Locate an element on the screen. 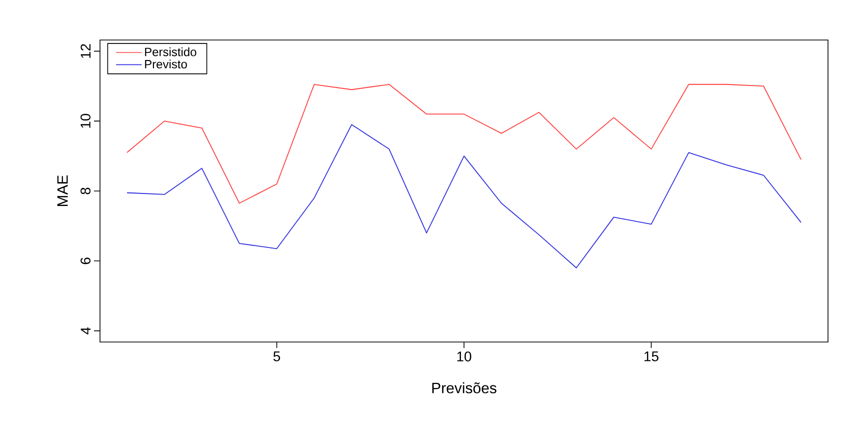 The image size is (862, 430). x-tick-label: 5 is located at coordinates (276, 357).